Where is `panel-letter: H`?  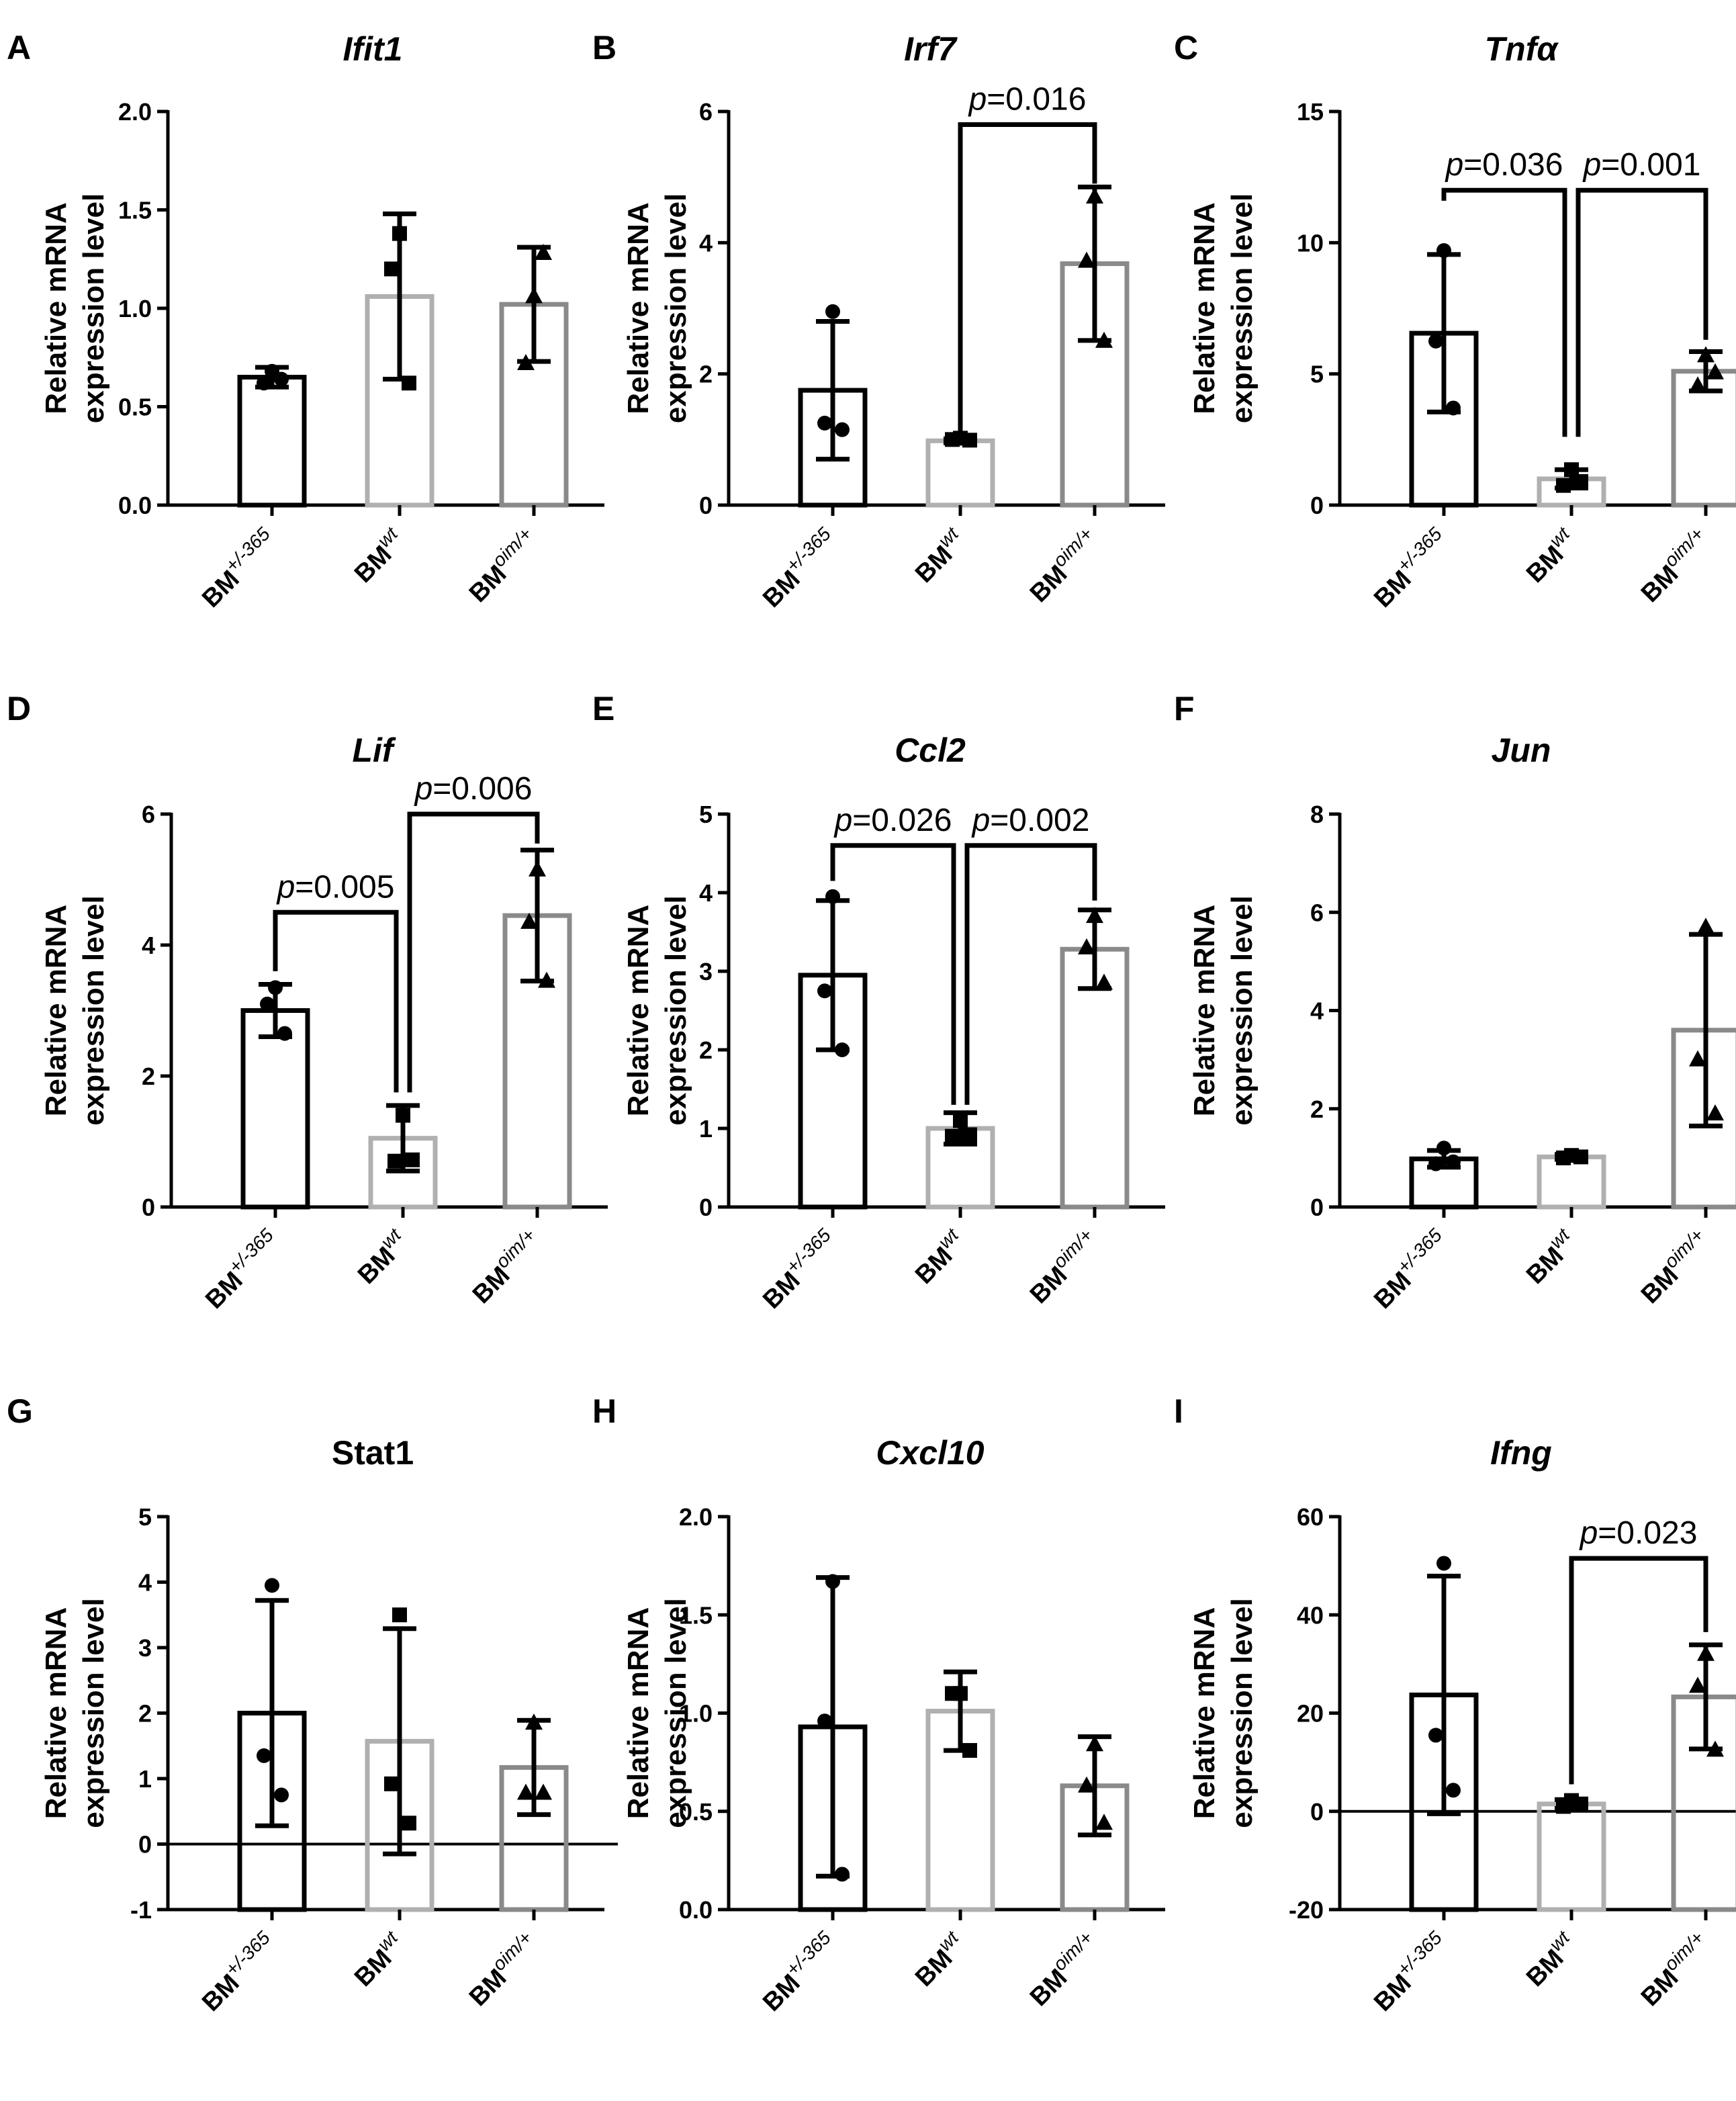 panel-letter: H is located at coordinates (604, 1411).